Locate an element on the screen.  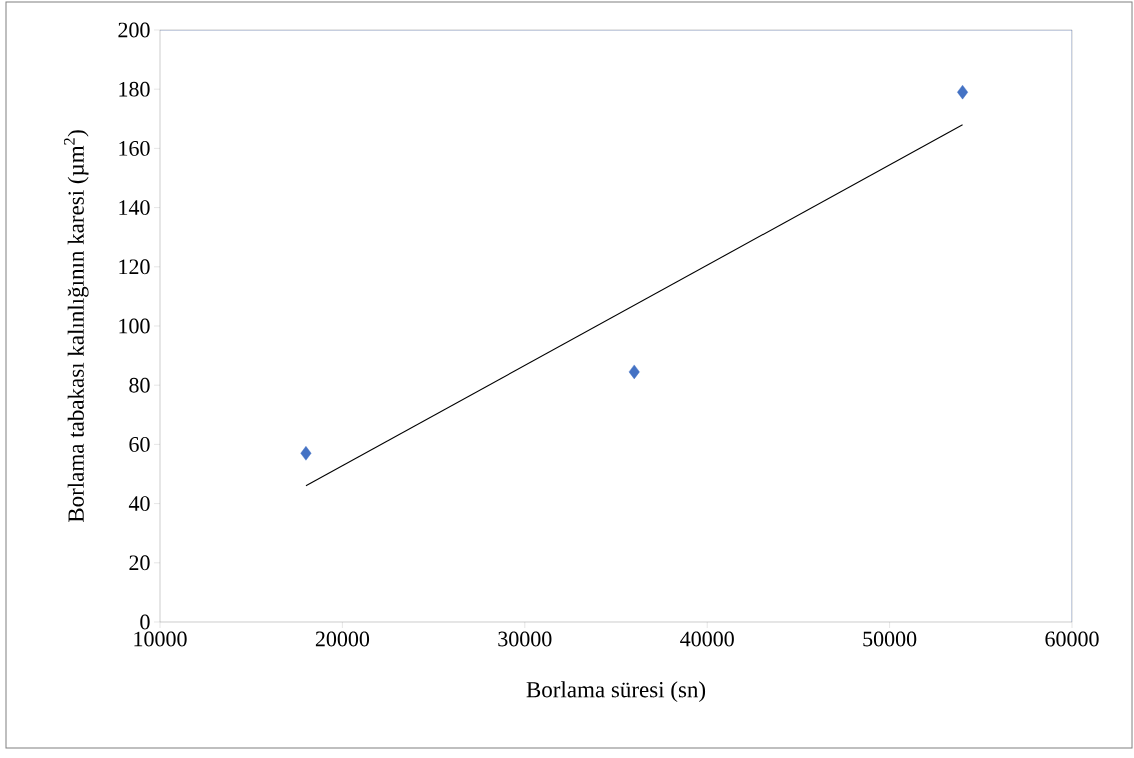
y-tick-label: 80 is located at coordinates (139, 385).